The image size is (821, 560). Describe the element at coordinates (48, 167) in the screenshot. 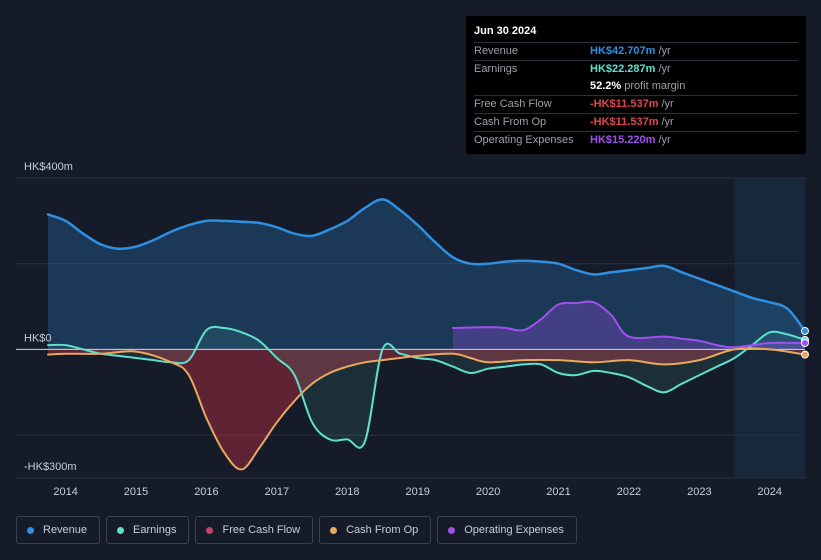

I see `y-tick-label: HK$400m` at that location.